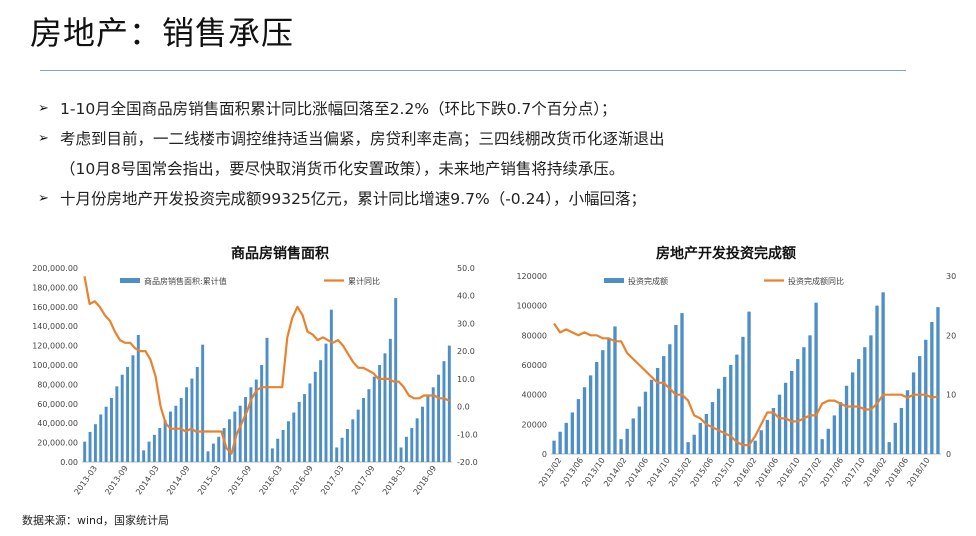 The width and height of the screenshot is (976, 536). What do you see at coordinates (267, 365) in the screenshot?
I see `series-line` at bounding box center [267, 365].